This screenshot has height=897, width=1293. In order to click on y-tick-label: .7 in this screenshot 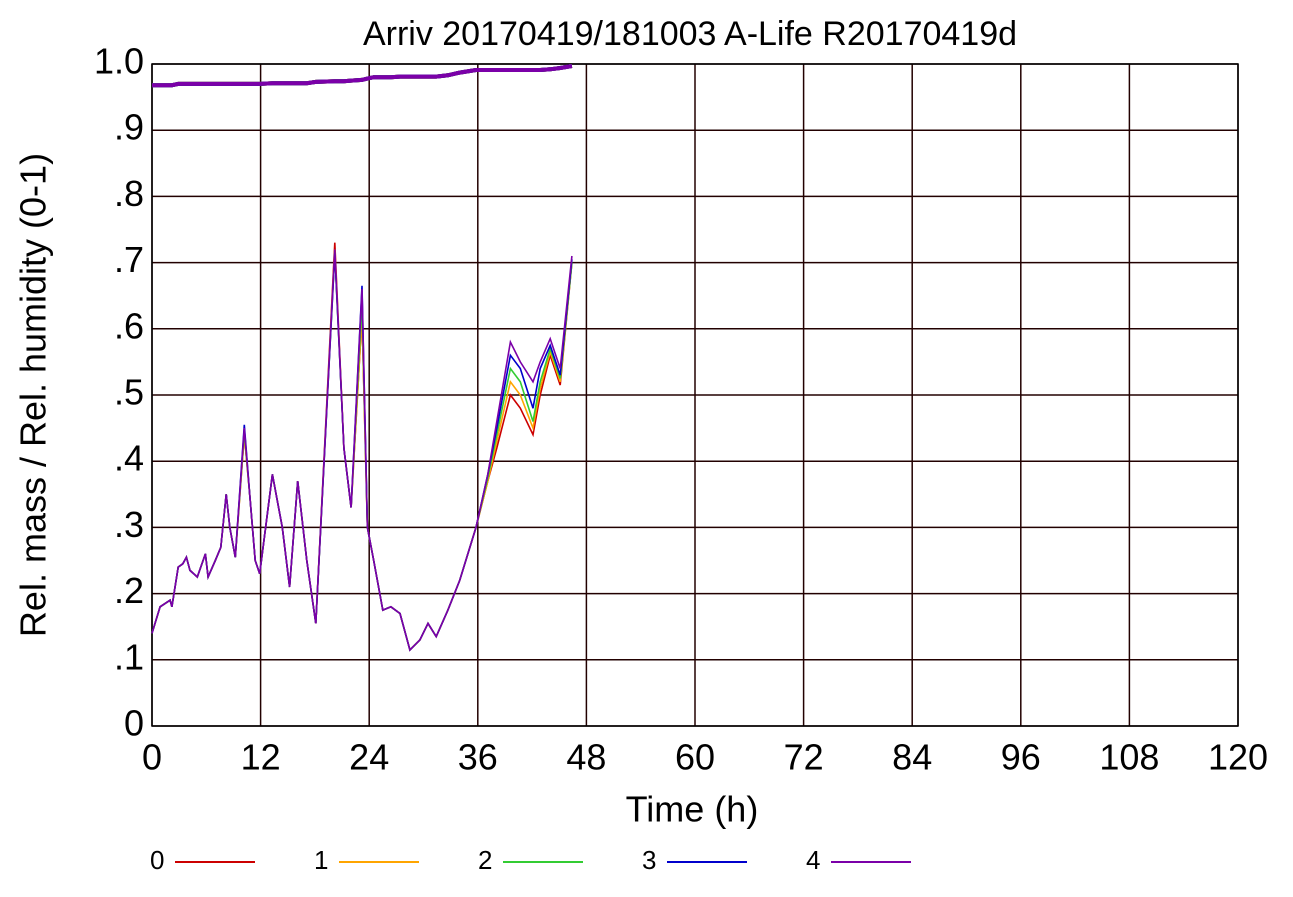, I will do `click(129, 259)`.